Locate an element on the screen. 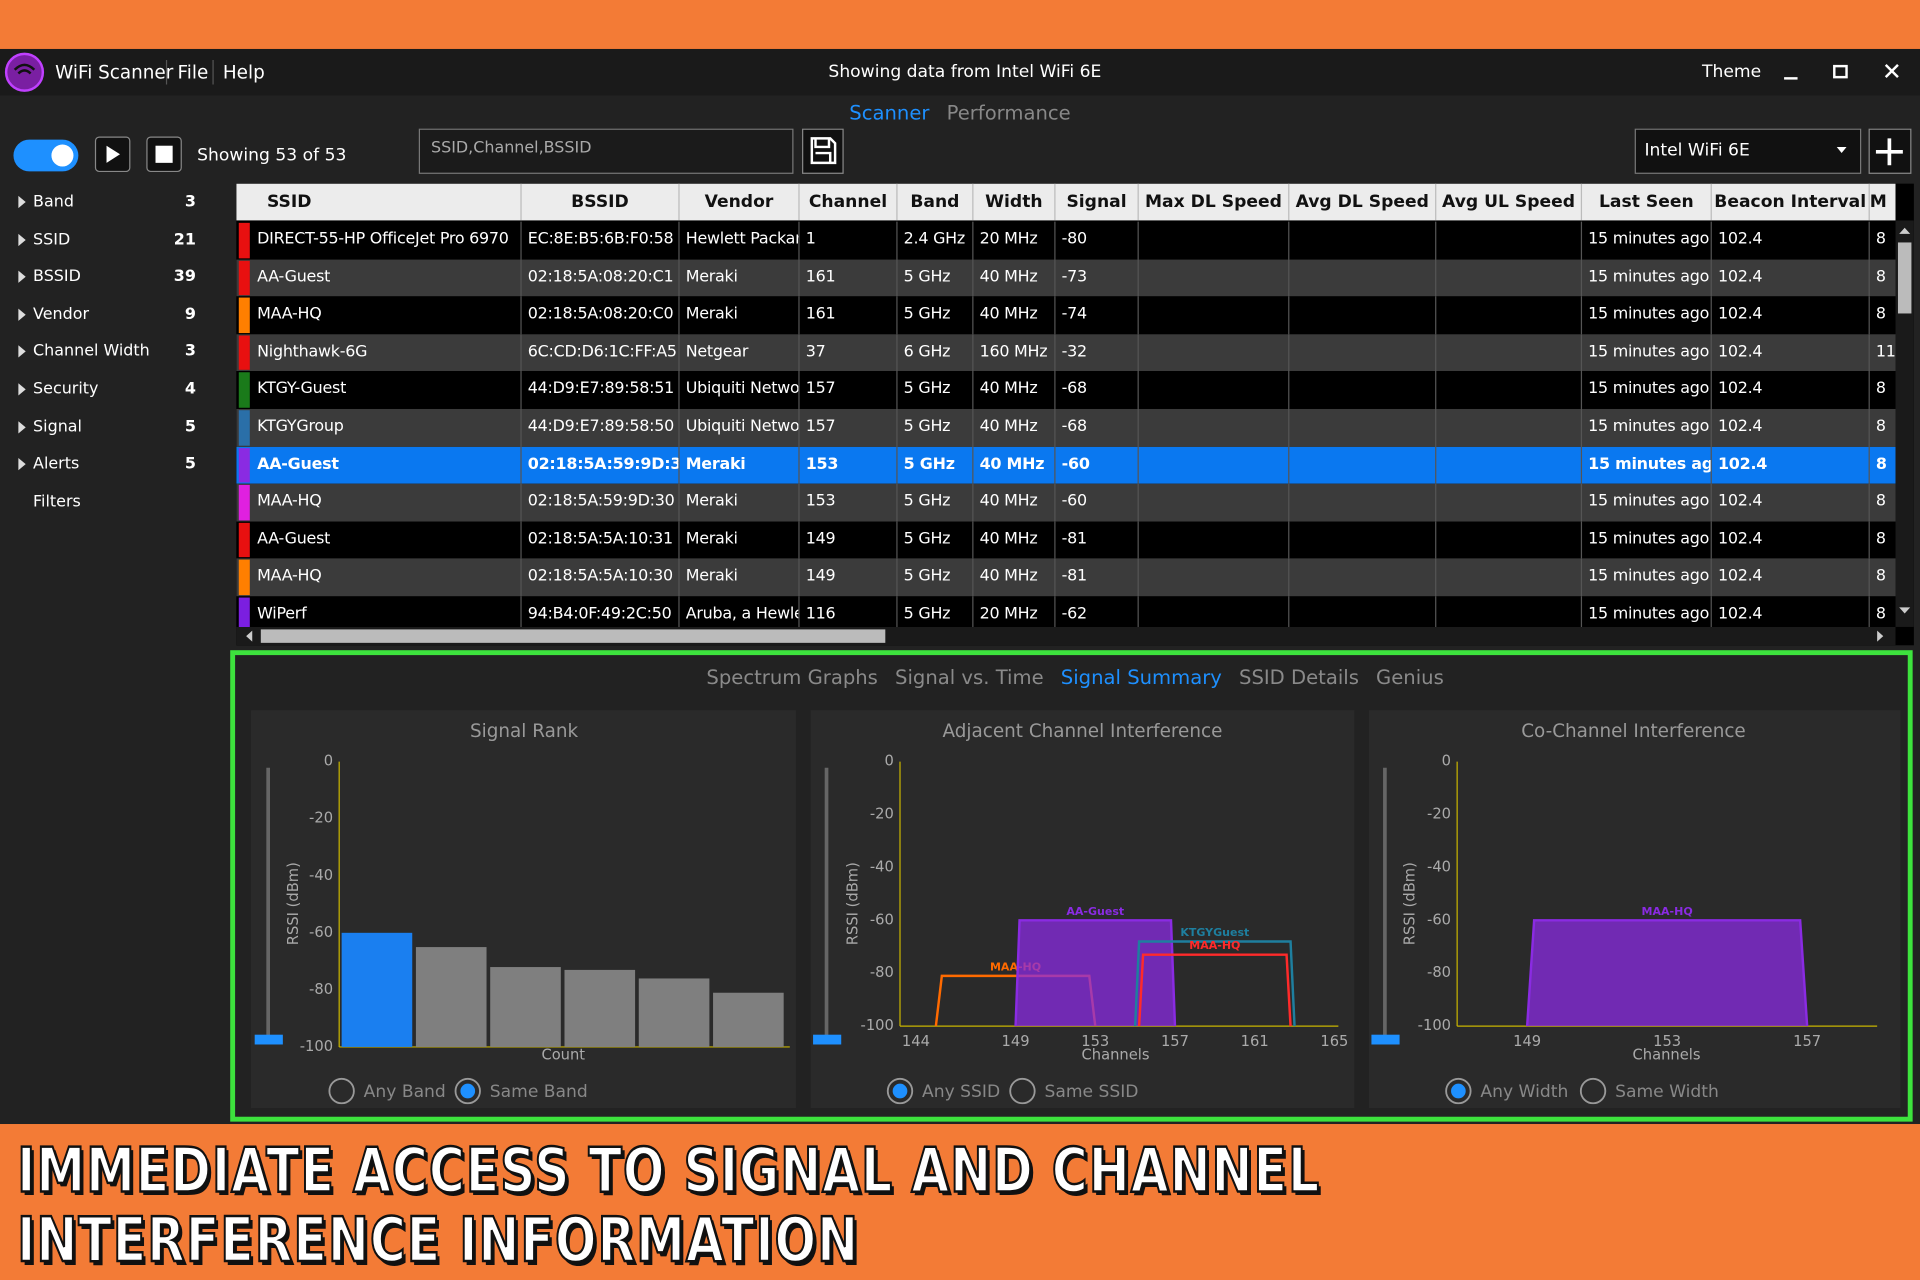 This screenshot has height=1280, width=1920. menu-item: File is located at coordinates (193, 72).